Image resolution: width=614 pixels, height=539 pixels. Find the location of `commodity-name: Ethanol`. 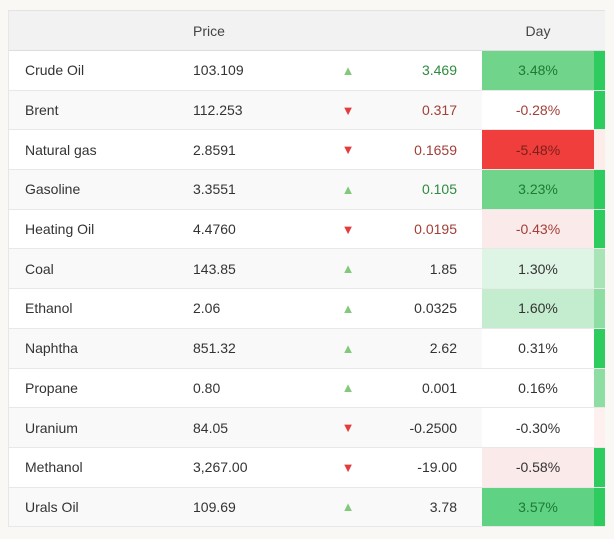

commodity-name: Ethanol is located at coordinates (49, 308).